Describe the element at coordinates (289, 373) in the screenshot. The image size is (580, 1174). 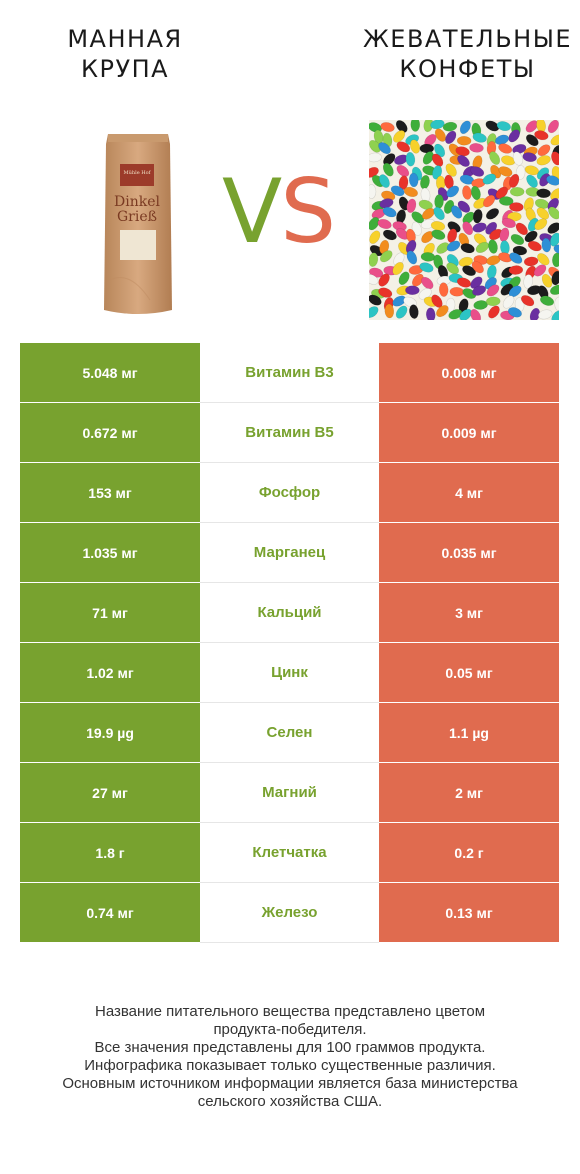
I see `nutrient-name: Витамин B3` at that location.